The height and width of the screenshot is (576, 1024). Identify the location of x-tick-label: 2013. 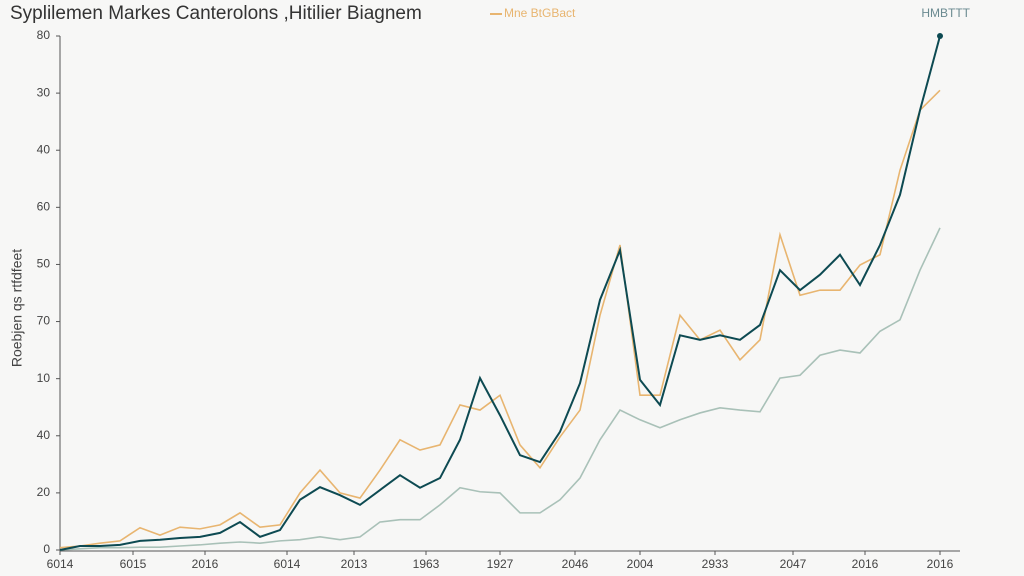
(354, 564).